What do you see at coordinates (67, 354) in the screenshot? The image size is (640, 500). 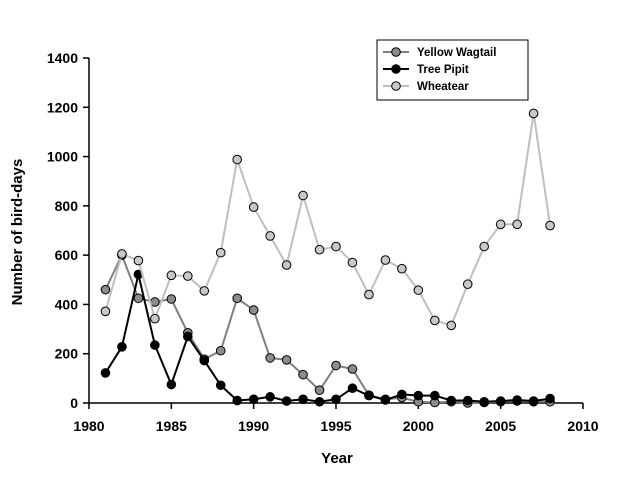 I see `y-tick-label: 200` at bounding box center [67, 354].